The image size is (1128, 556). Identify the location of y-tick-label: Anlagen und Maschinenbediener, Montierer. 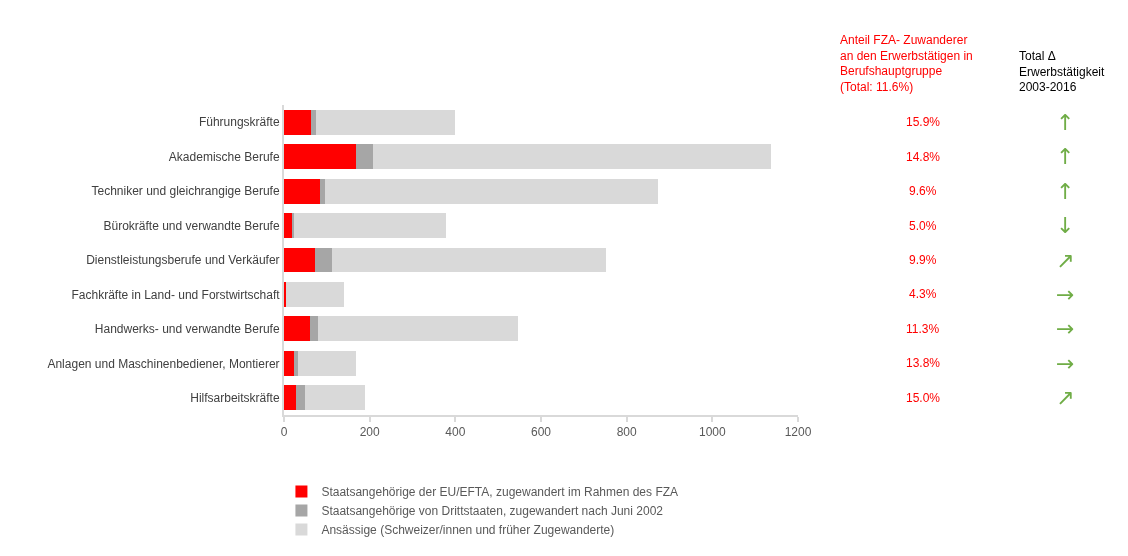
(163, 363).